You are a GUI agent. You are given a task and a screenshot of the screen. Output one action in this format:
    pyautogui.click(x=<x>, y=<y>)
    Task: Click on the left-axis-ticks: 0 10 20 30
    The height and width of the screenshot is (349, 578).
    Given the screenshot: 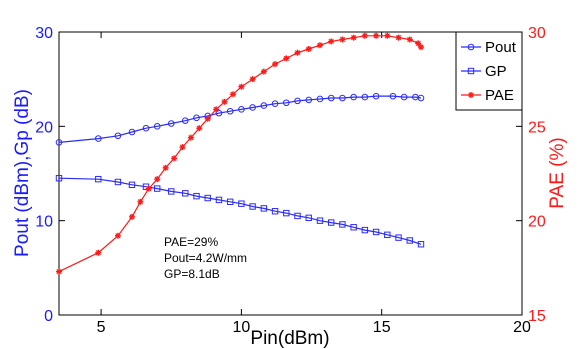 What is the action you would take?
    pyautogui.click(x=50, y=175)
    